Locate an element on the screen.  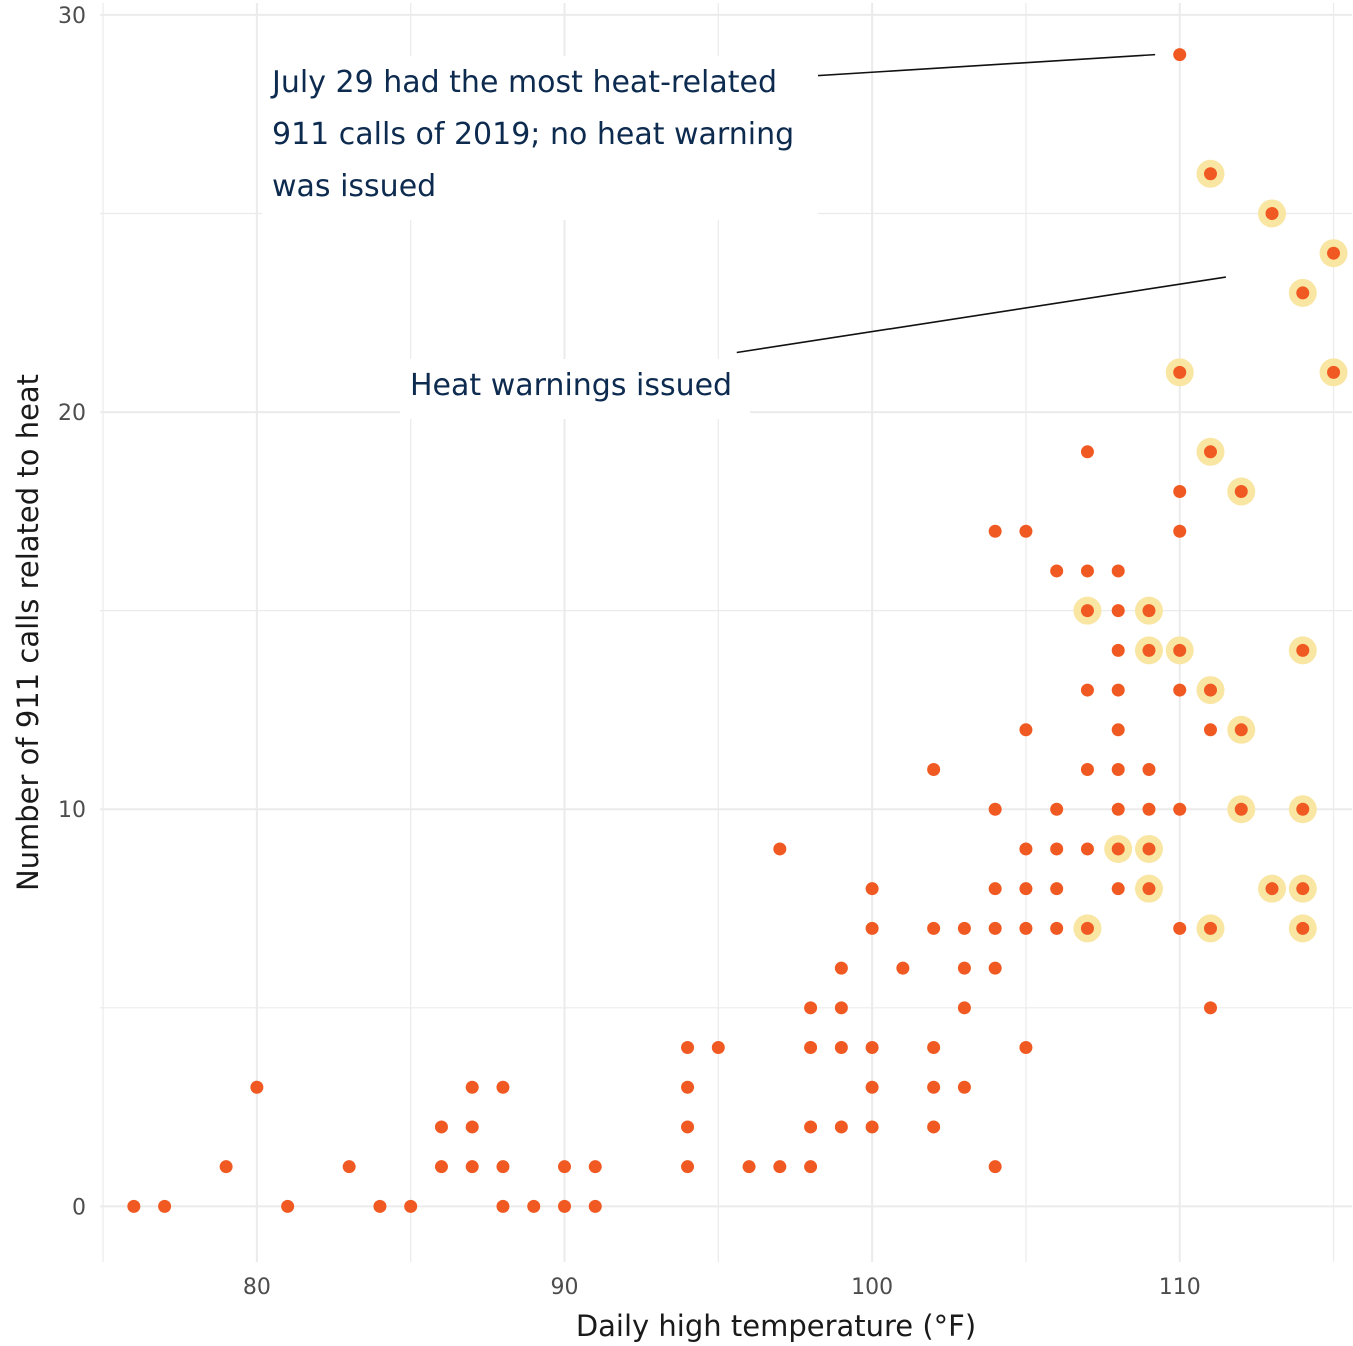
annotation-text: was issued is located at coordinates (354, 186).